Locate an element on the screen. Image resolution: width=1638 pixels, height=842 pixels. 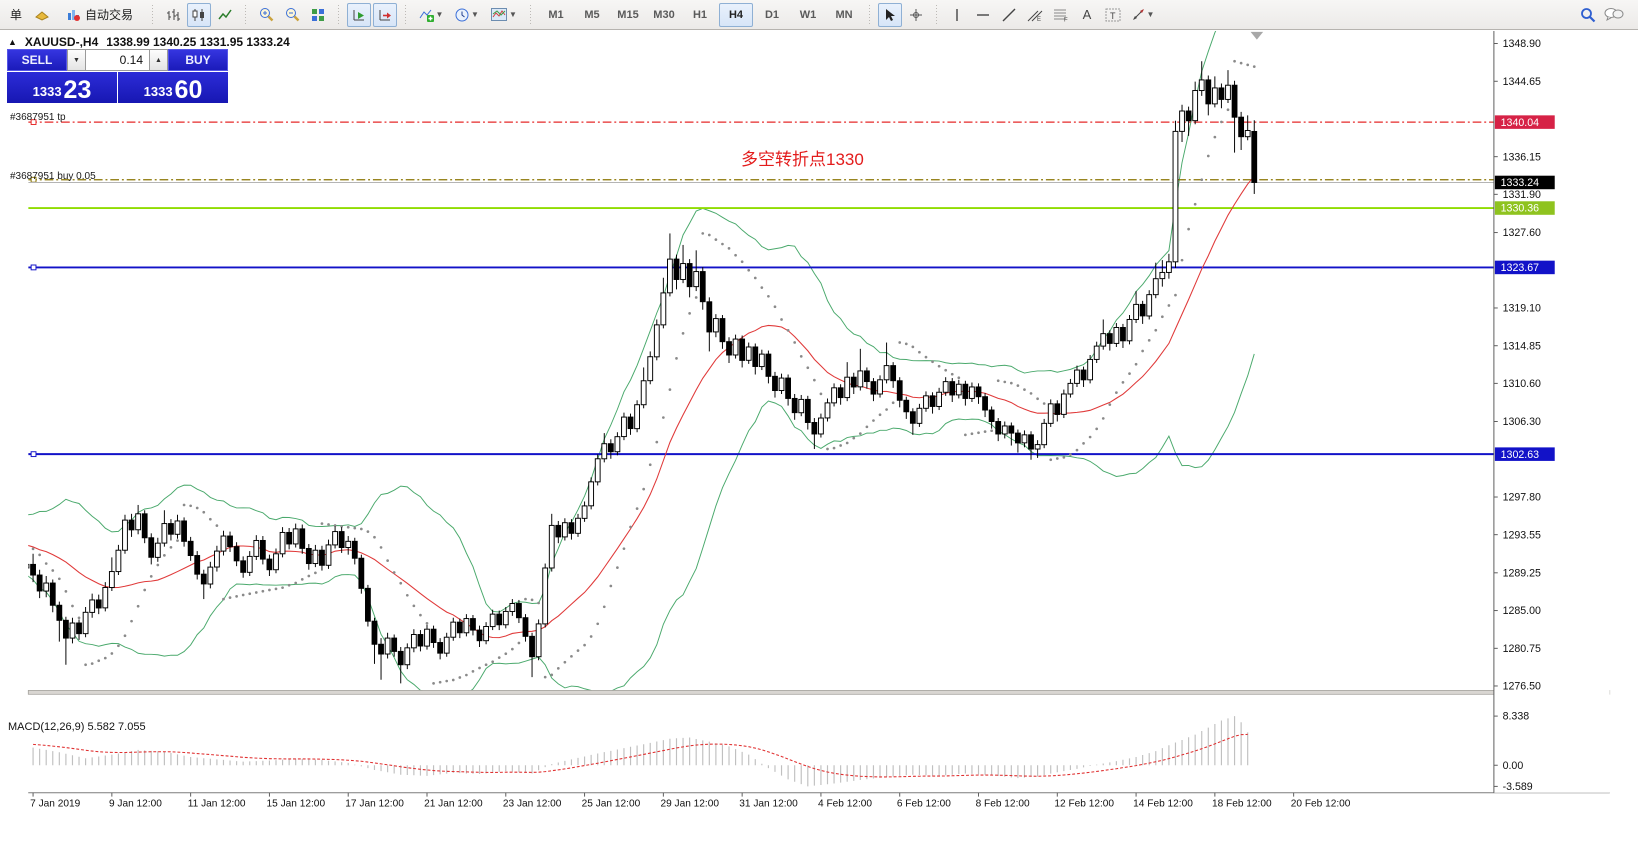
cursor-tool-button is located at coordinates (890, 14).